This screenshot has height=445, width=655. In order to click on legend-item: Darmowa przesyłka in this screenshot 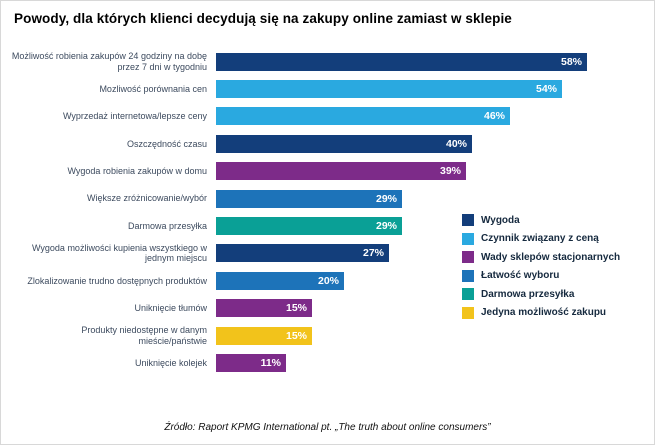, I will do `click(541, 294)`.